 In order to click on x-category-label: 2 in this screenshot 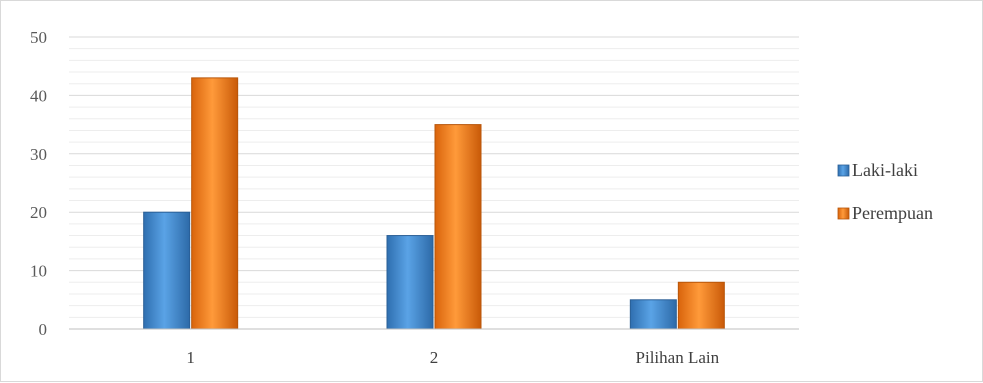, I will do `click(434, 357)`.